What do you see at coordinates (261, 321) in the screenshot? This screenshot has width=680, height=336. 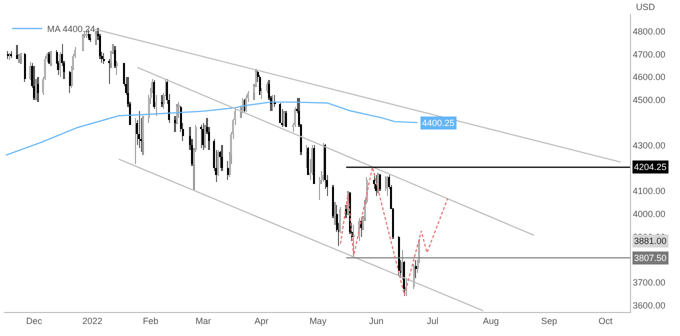 I see `x-tick-label: Apr` at bounding box center [261, 321].